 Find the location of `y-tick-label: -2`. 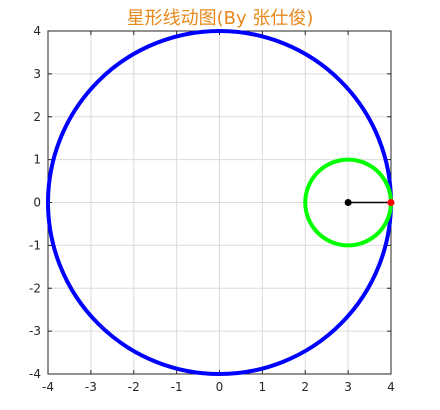

y-tick-label: -2 is located at coordinates (35, 288).